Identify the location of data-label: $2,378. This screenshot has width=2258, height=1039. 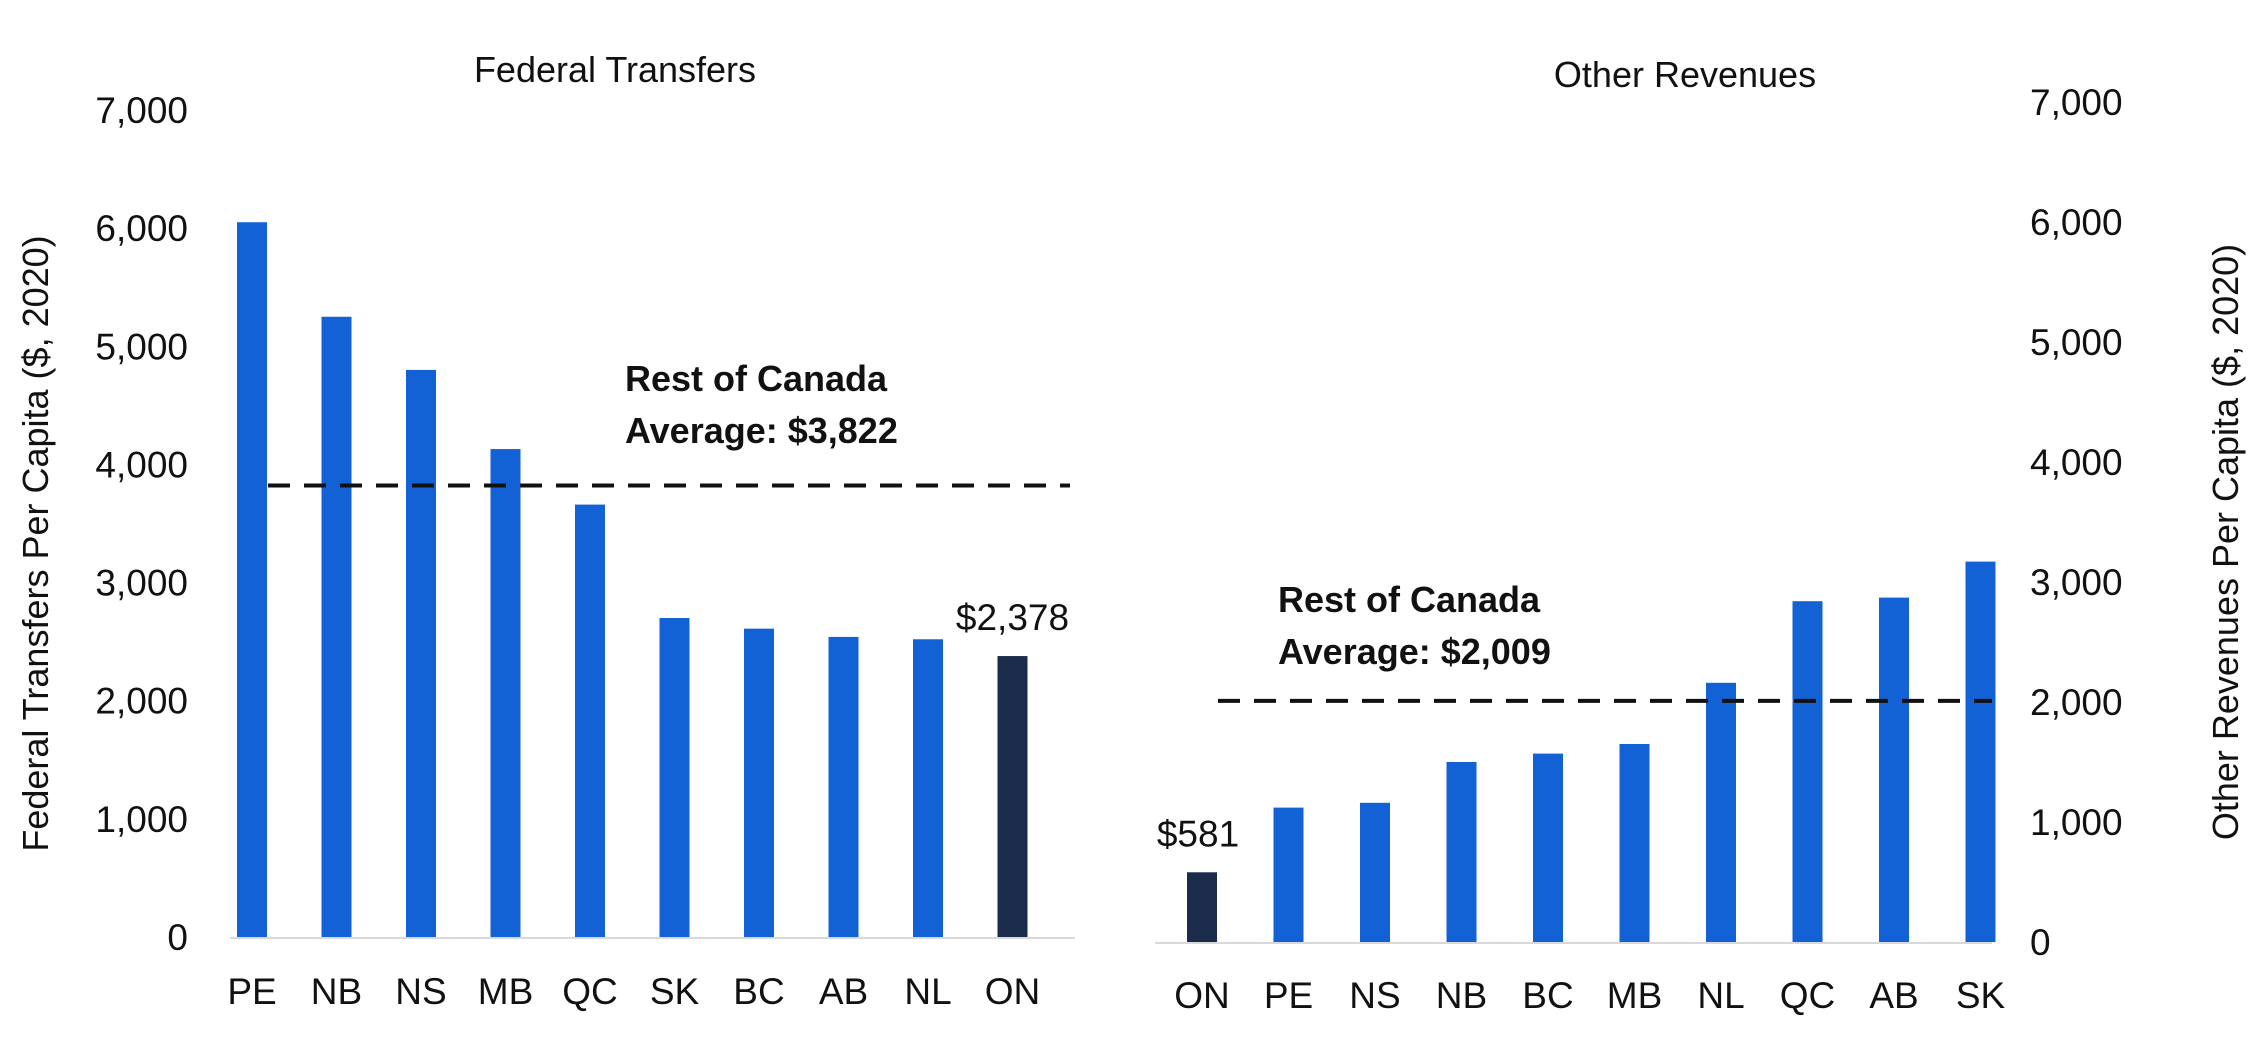
(1012, 617).